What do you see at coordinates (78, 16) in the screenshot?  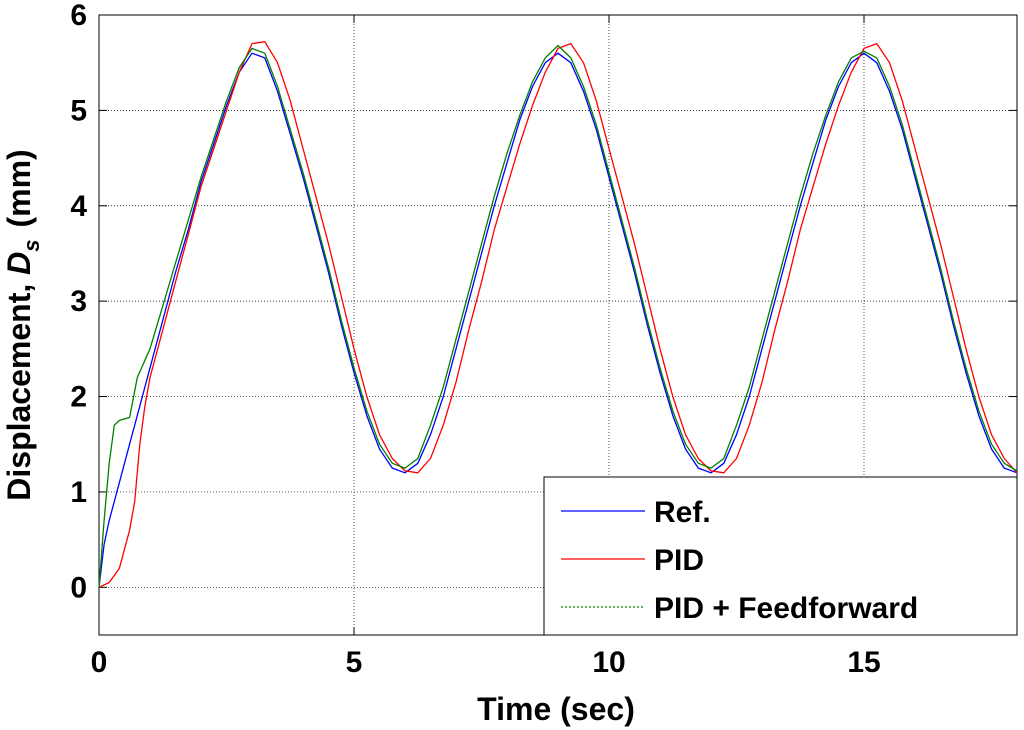 I see `y-tick-label: 6` at bounding box center [78, 16].